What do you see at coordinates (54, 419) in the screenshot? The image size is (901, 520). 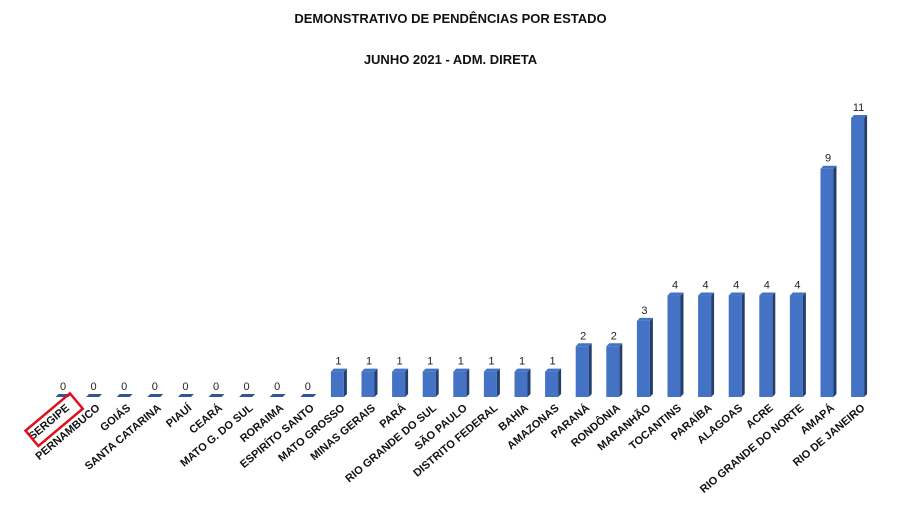 I see `highlight-box` at bounding box center [54, 419].